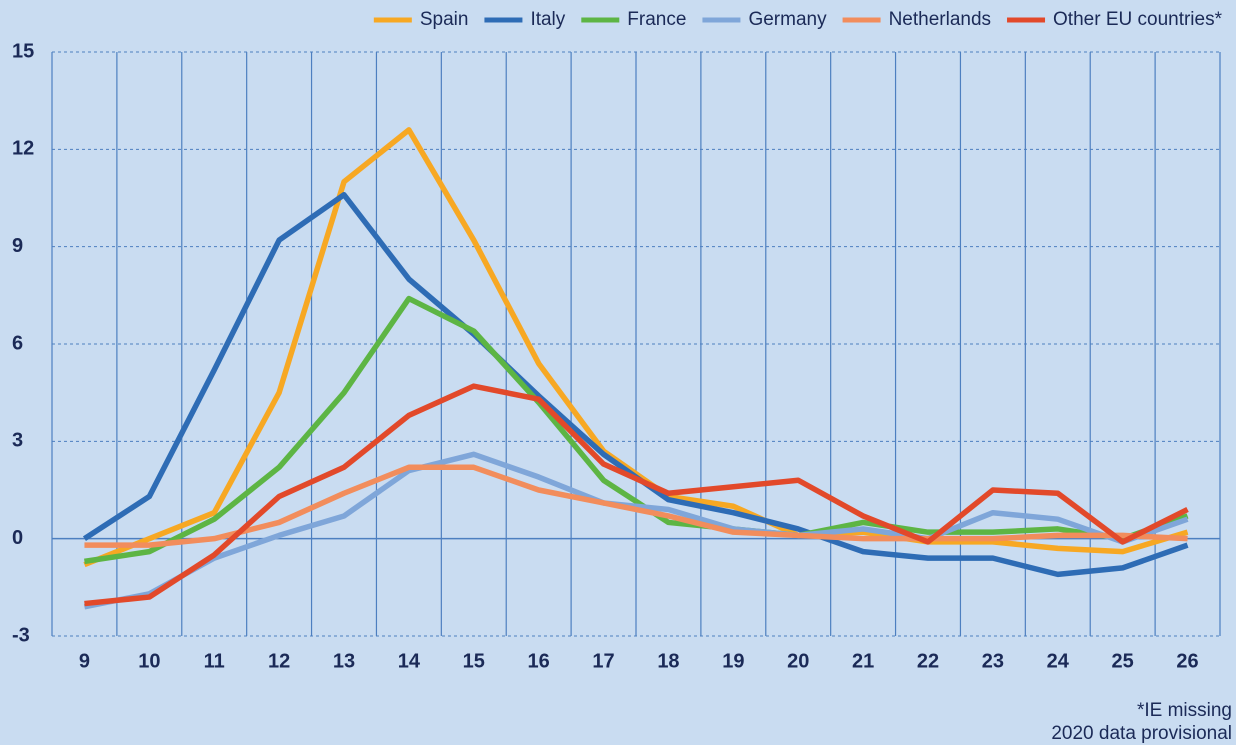 Image resolution: width=1236 pixels, height=745 pixels. I want to click on x-tick-label: 11, so click(214, 661).